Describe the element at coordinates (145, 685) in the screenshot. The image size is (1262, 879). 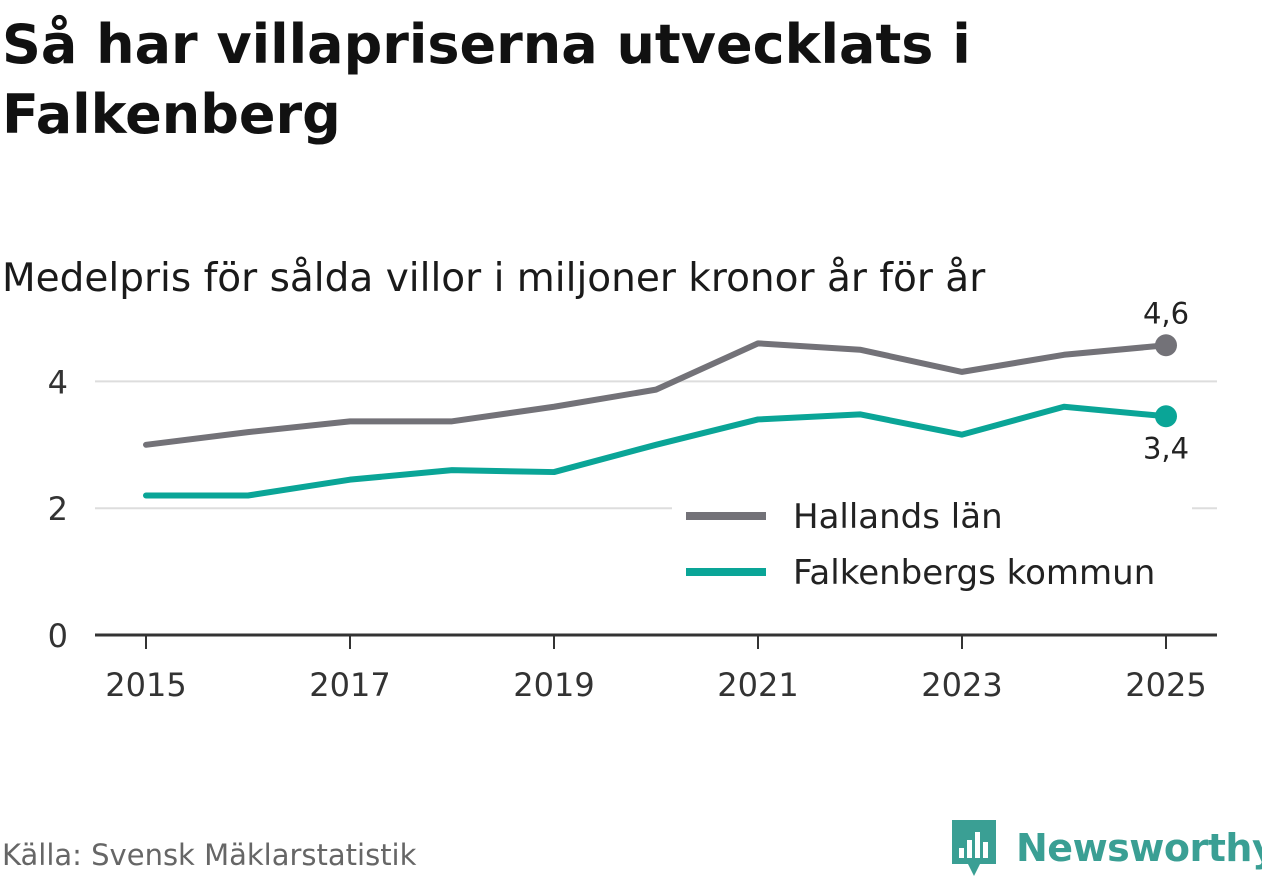
I see `x-tick-label: 2015` at that location.